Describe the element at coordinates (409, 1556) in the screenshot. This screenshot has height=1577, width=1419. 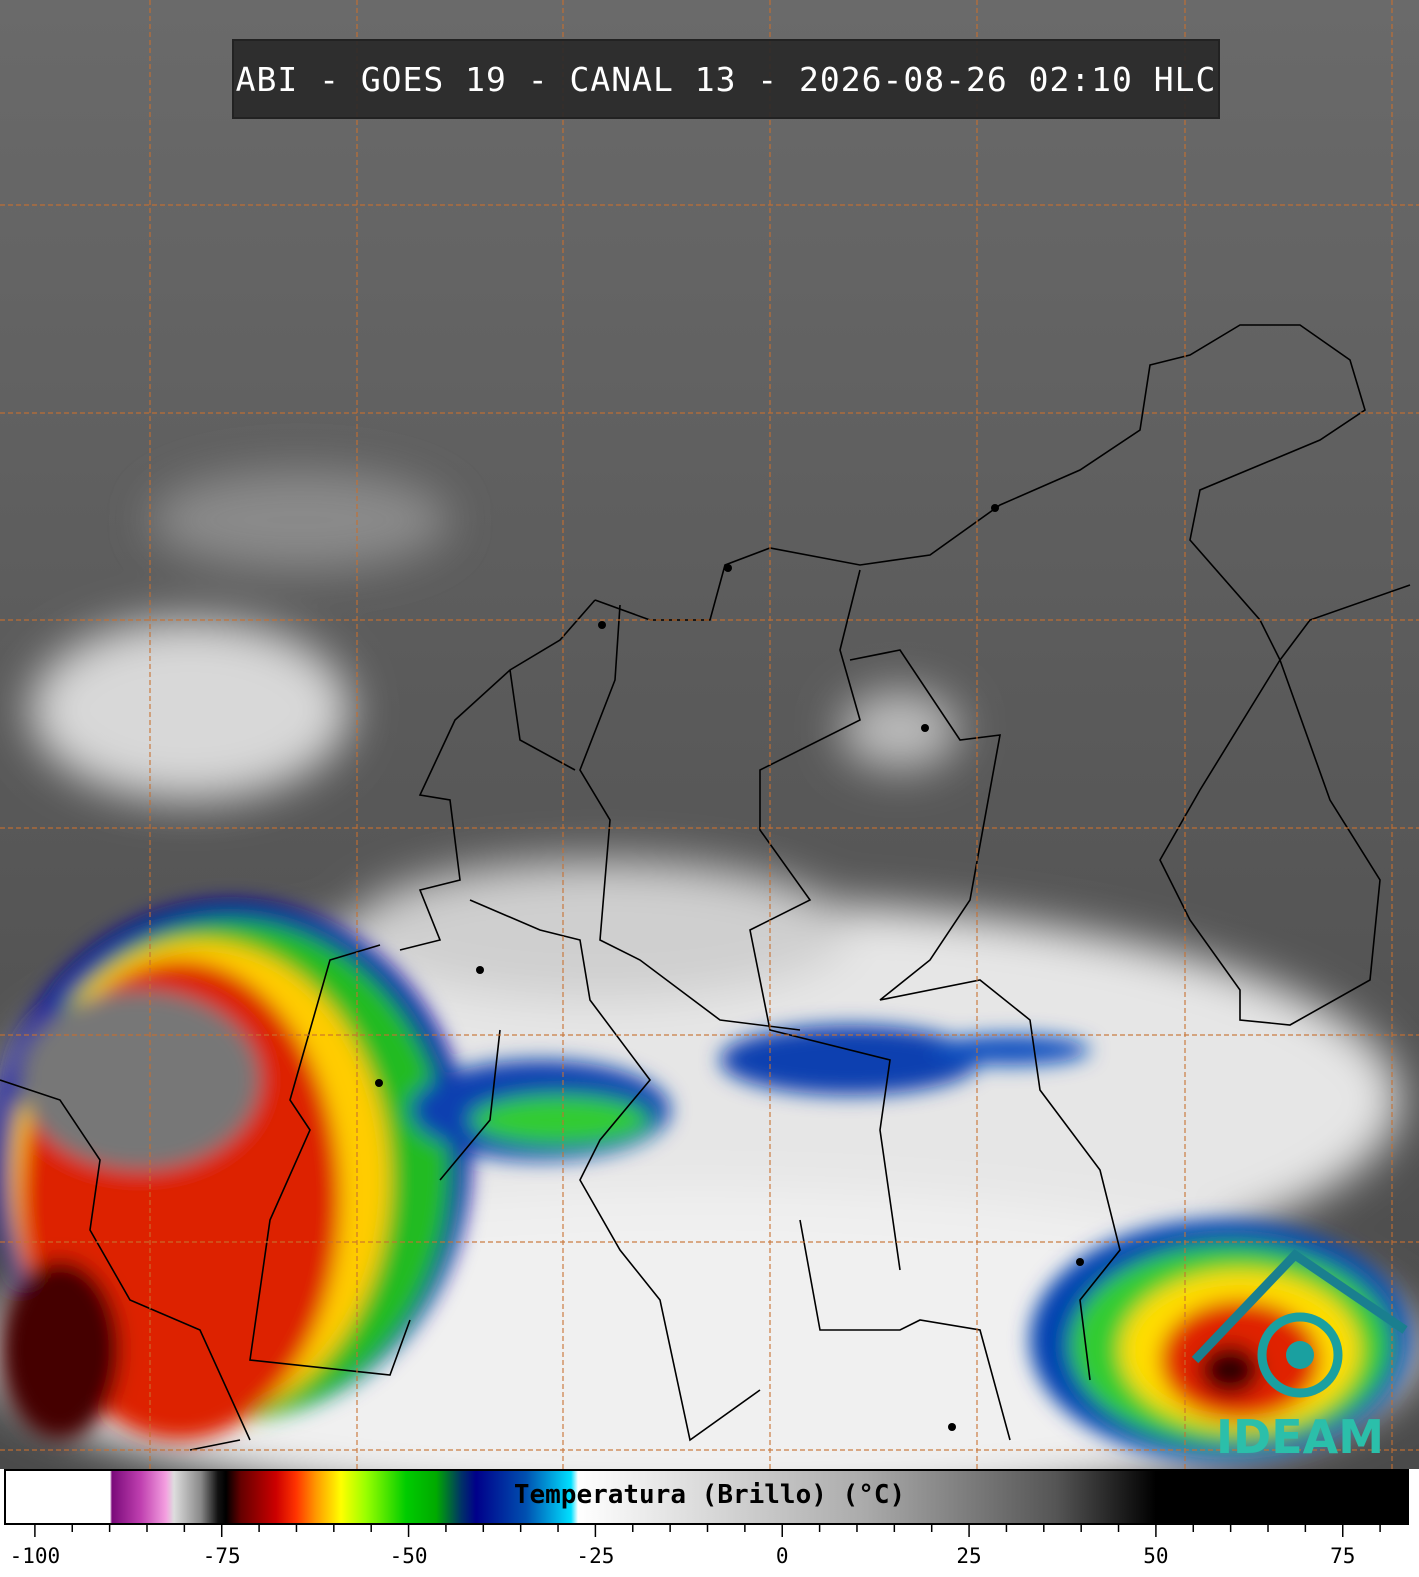
I see `tick-label: -50` at that location.